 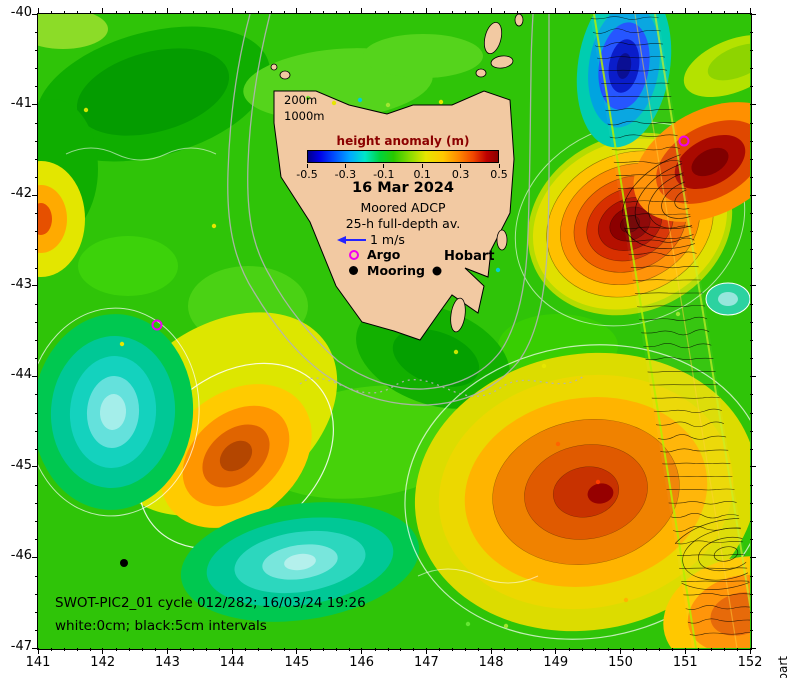 I want to click on x-axis-tick-label: 142, so click(x=103, y=662).